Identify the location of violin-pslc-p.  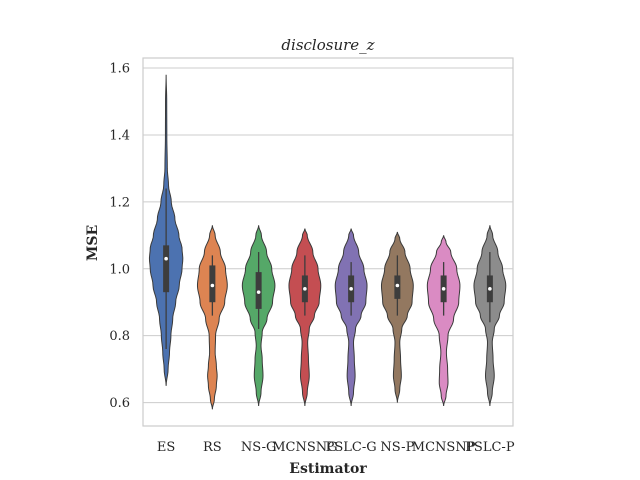
(490, 315).